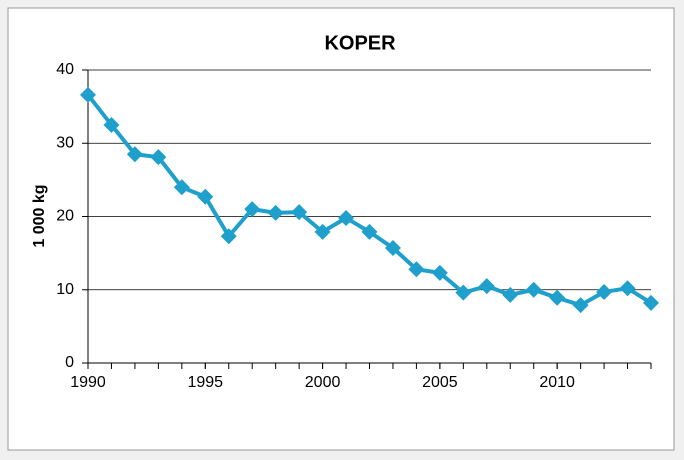 The image size is (684, 460). I want to click on x-tick-label: 2005, so click(440, 382).